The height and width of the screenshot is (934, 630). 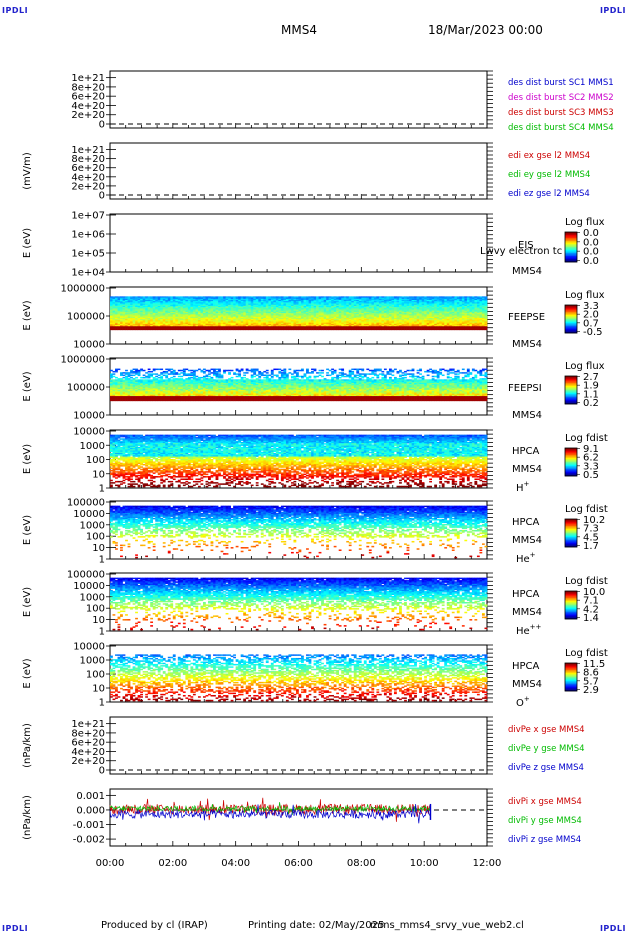 What do you see at coordinates (527, 271) in the screenshot?
I see `instrument-label: MMS4` at bounding box center [527, 271].